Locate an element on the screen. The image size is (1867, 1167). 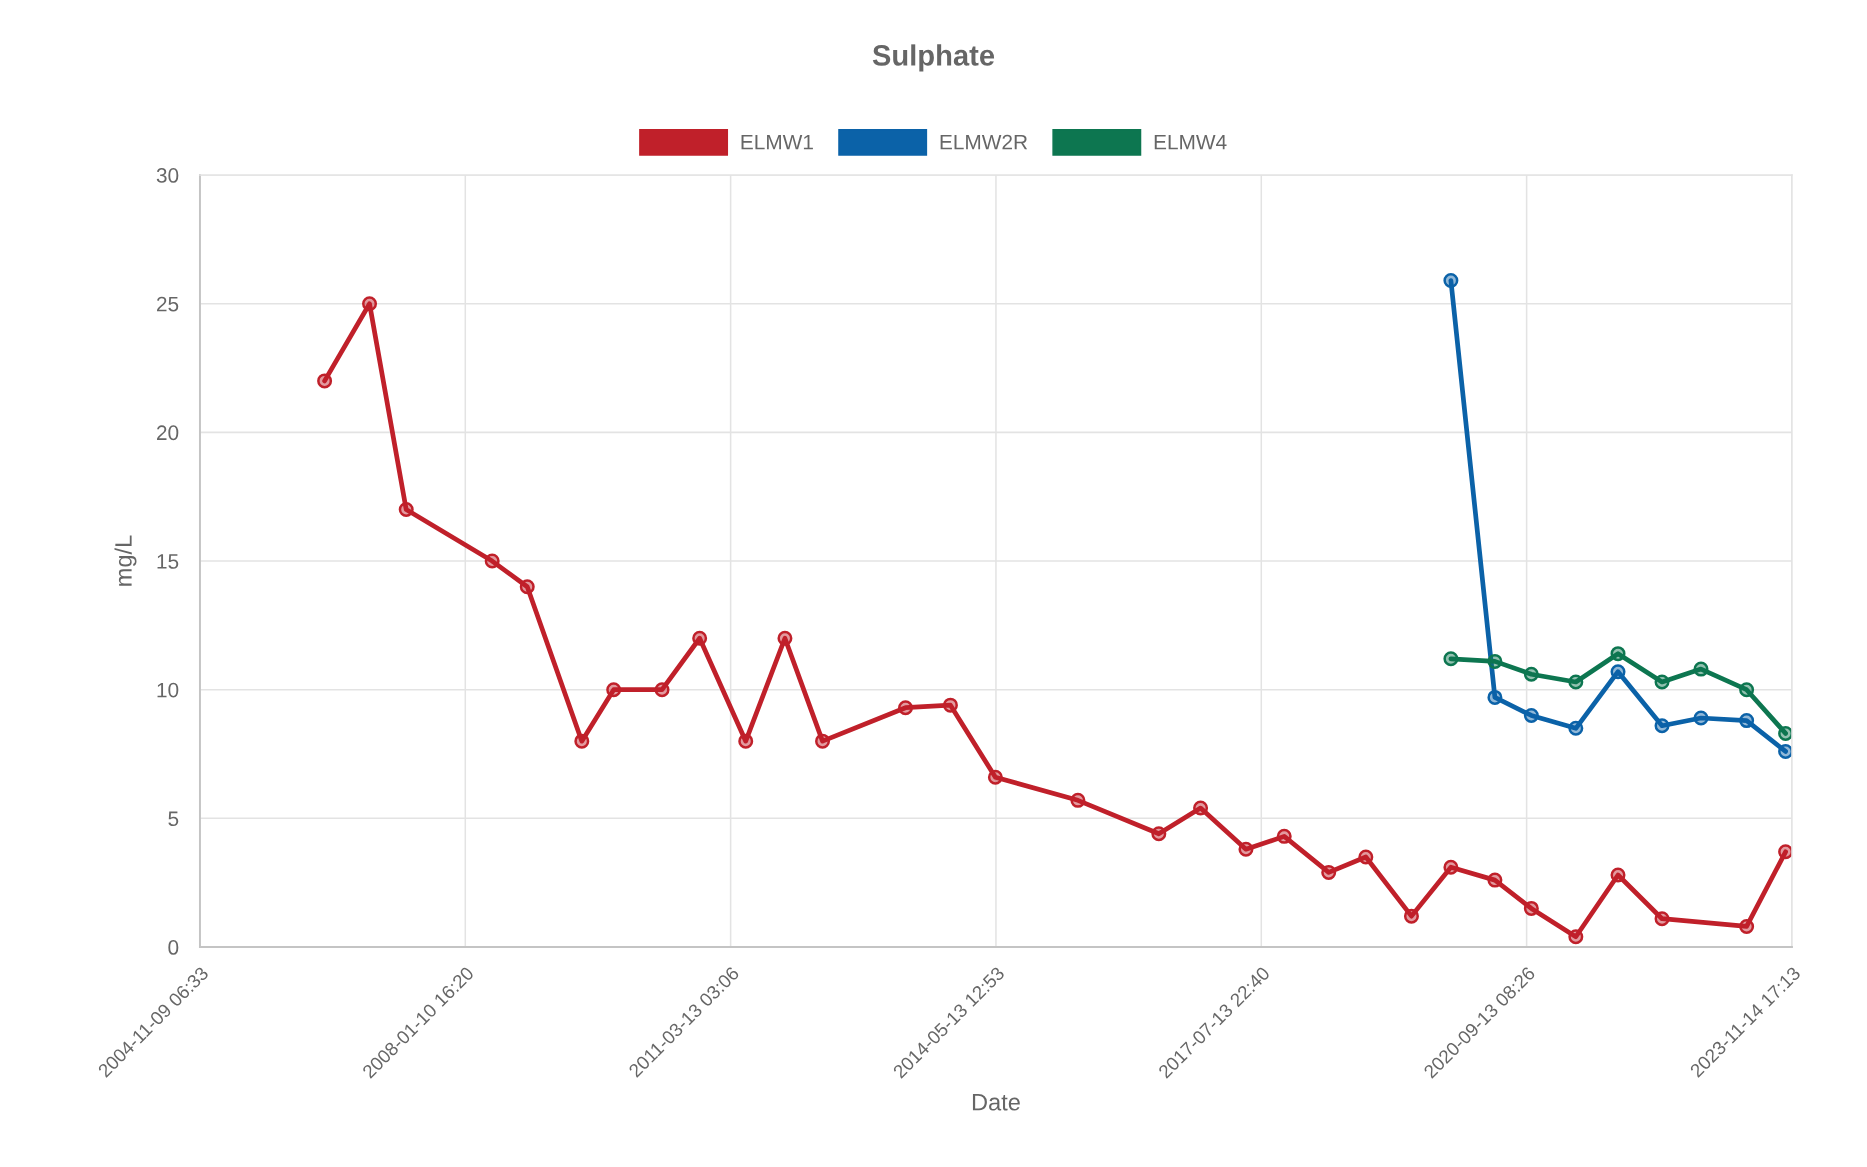
y-tick-label: 10 is located at coordinates (168, 690).